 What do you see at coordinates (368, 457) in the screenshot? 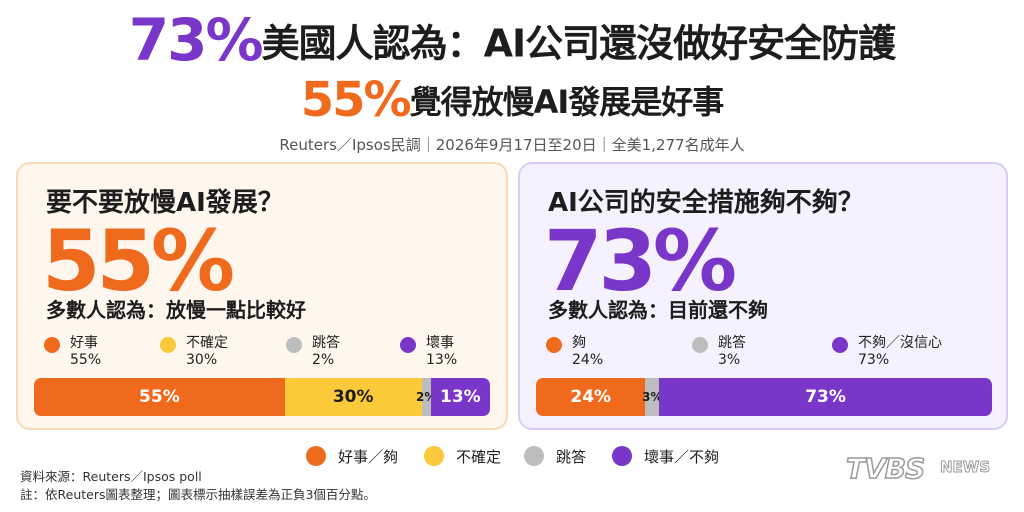
I see `legend-label: 好事／夠` at bounding box center [368, 457].